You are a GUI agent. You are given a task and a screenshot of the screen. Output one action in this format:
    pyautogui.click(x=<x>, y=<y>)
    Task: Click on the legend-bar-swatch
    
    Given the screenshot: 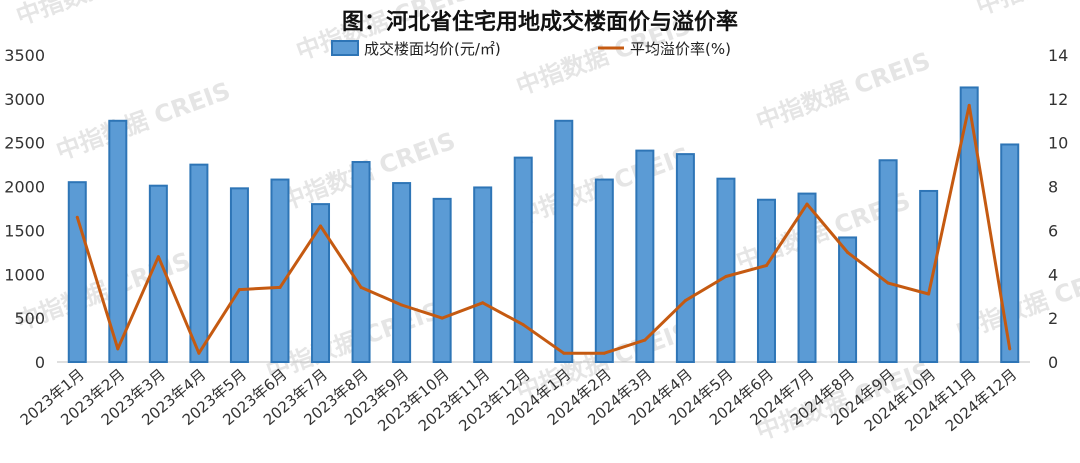 What is the action you would take?
    pyautogui.click(x=345, y=48)
    